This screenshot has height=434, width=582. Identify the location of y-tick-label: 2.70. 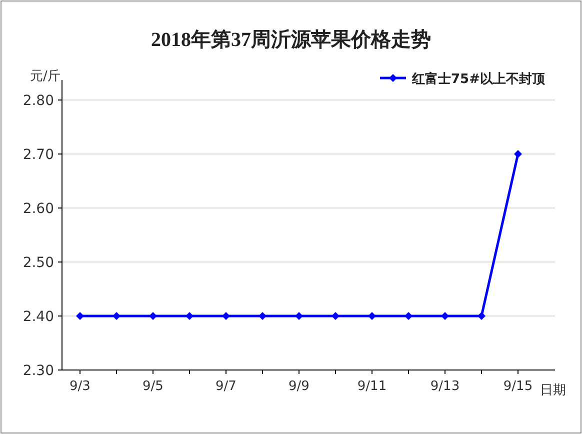
(38, 155).